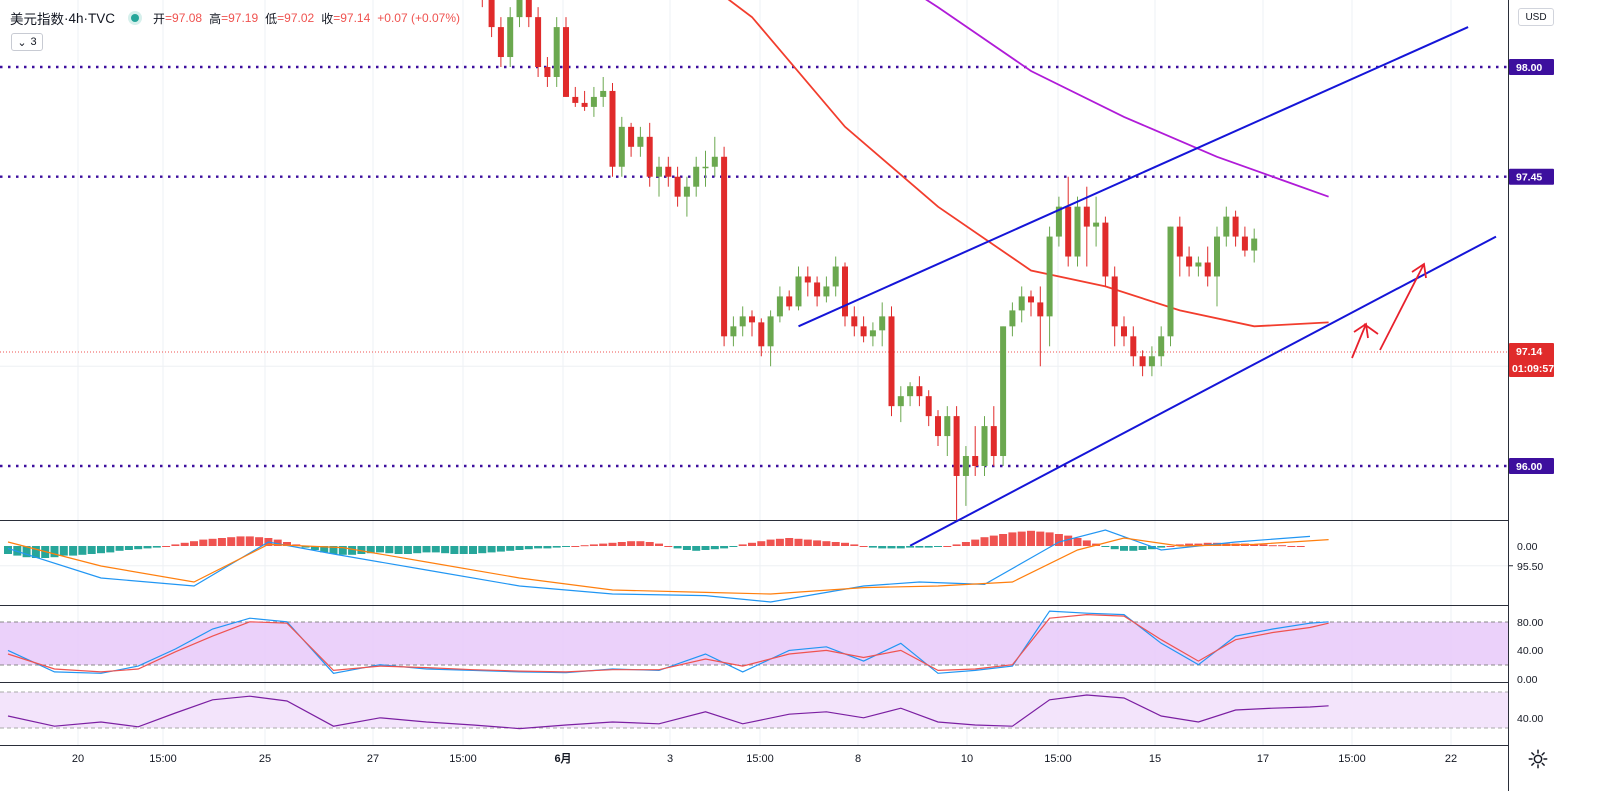  I want to click on macd-signal-line, so click(668, 566).